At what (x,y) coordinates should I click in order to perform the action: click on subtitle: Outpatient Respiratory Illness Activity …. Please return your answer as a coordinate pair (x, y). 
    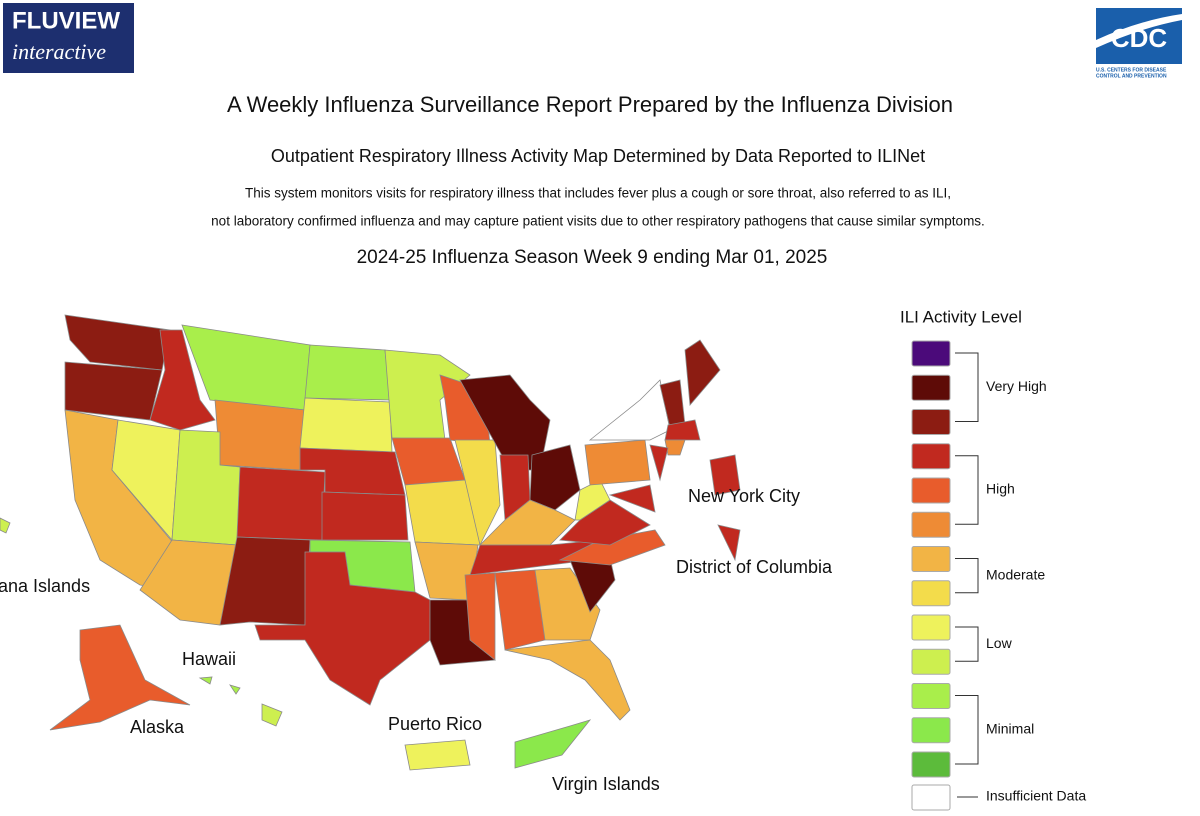
    Looking at the image, I should click on (598, 156).